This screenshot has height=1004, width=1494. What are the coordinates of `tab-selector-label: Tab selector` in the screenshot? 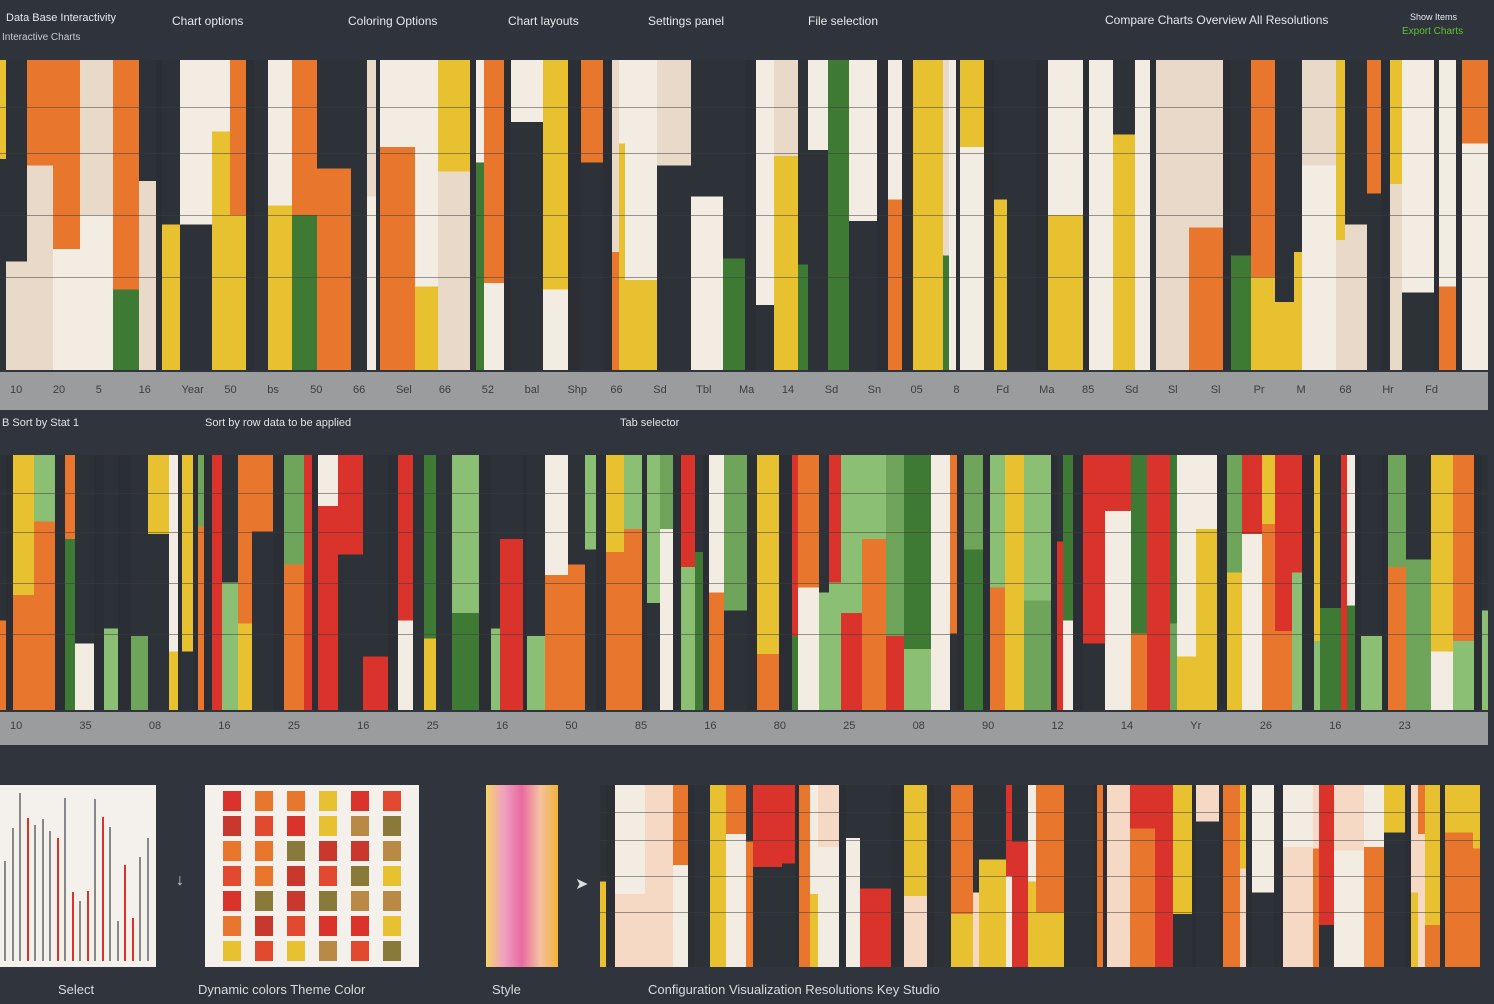 It's located at (650, 423).